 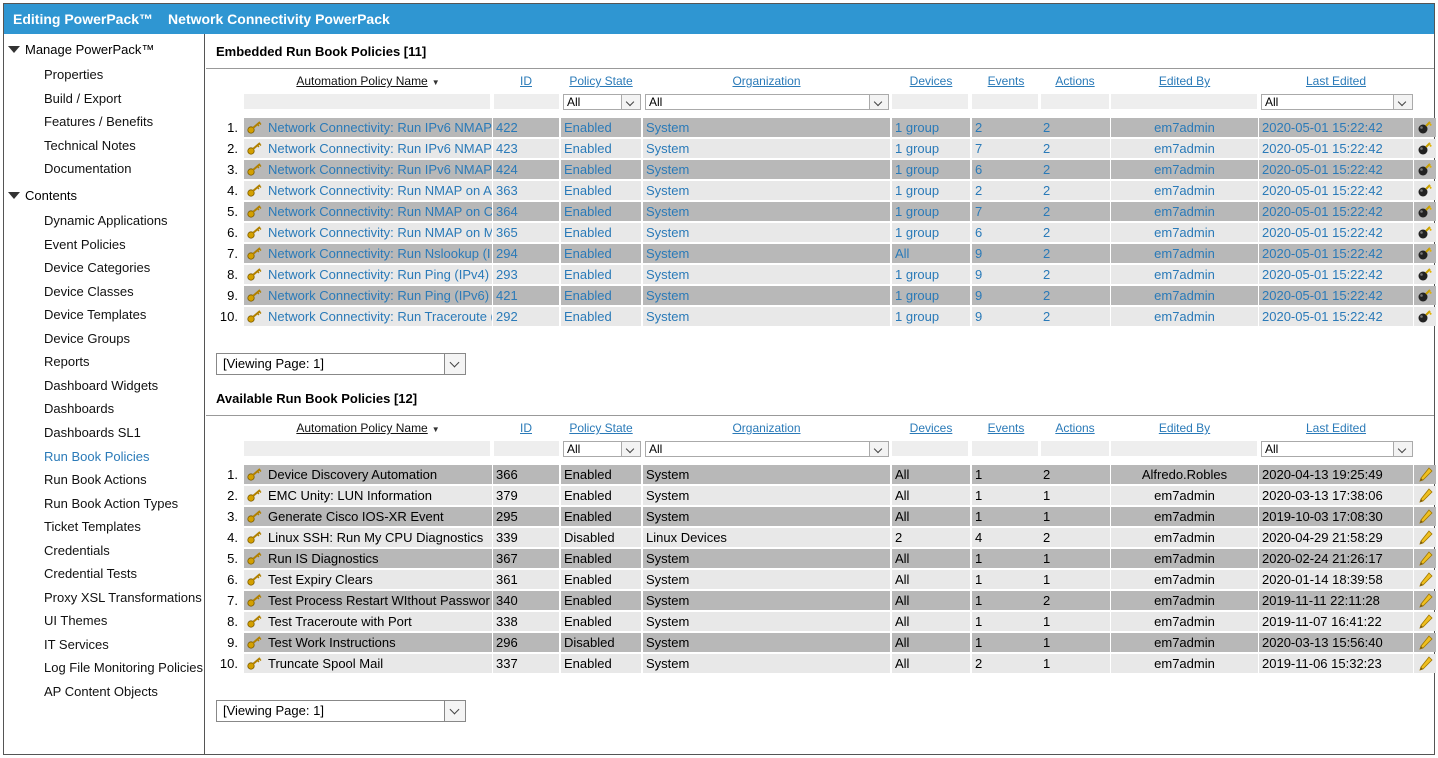 What do you see at coordinates (89, 291) in the screenshot?
I see `sidebar-item-device-classes: Device Classes` at bounding box center [89, 291].